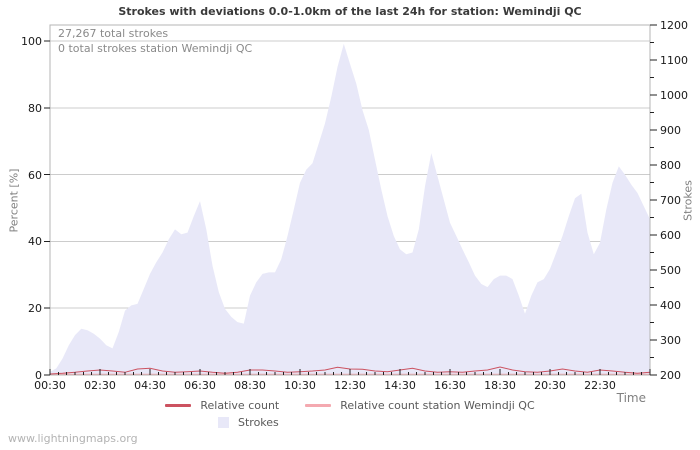 This screenshot has width=700, height=450. What do you see at coordinates (688, 200) in the screenshot?
I see `right-axis-title: Strokes` at bounding box center [688, 200].